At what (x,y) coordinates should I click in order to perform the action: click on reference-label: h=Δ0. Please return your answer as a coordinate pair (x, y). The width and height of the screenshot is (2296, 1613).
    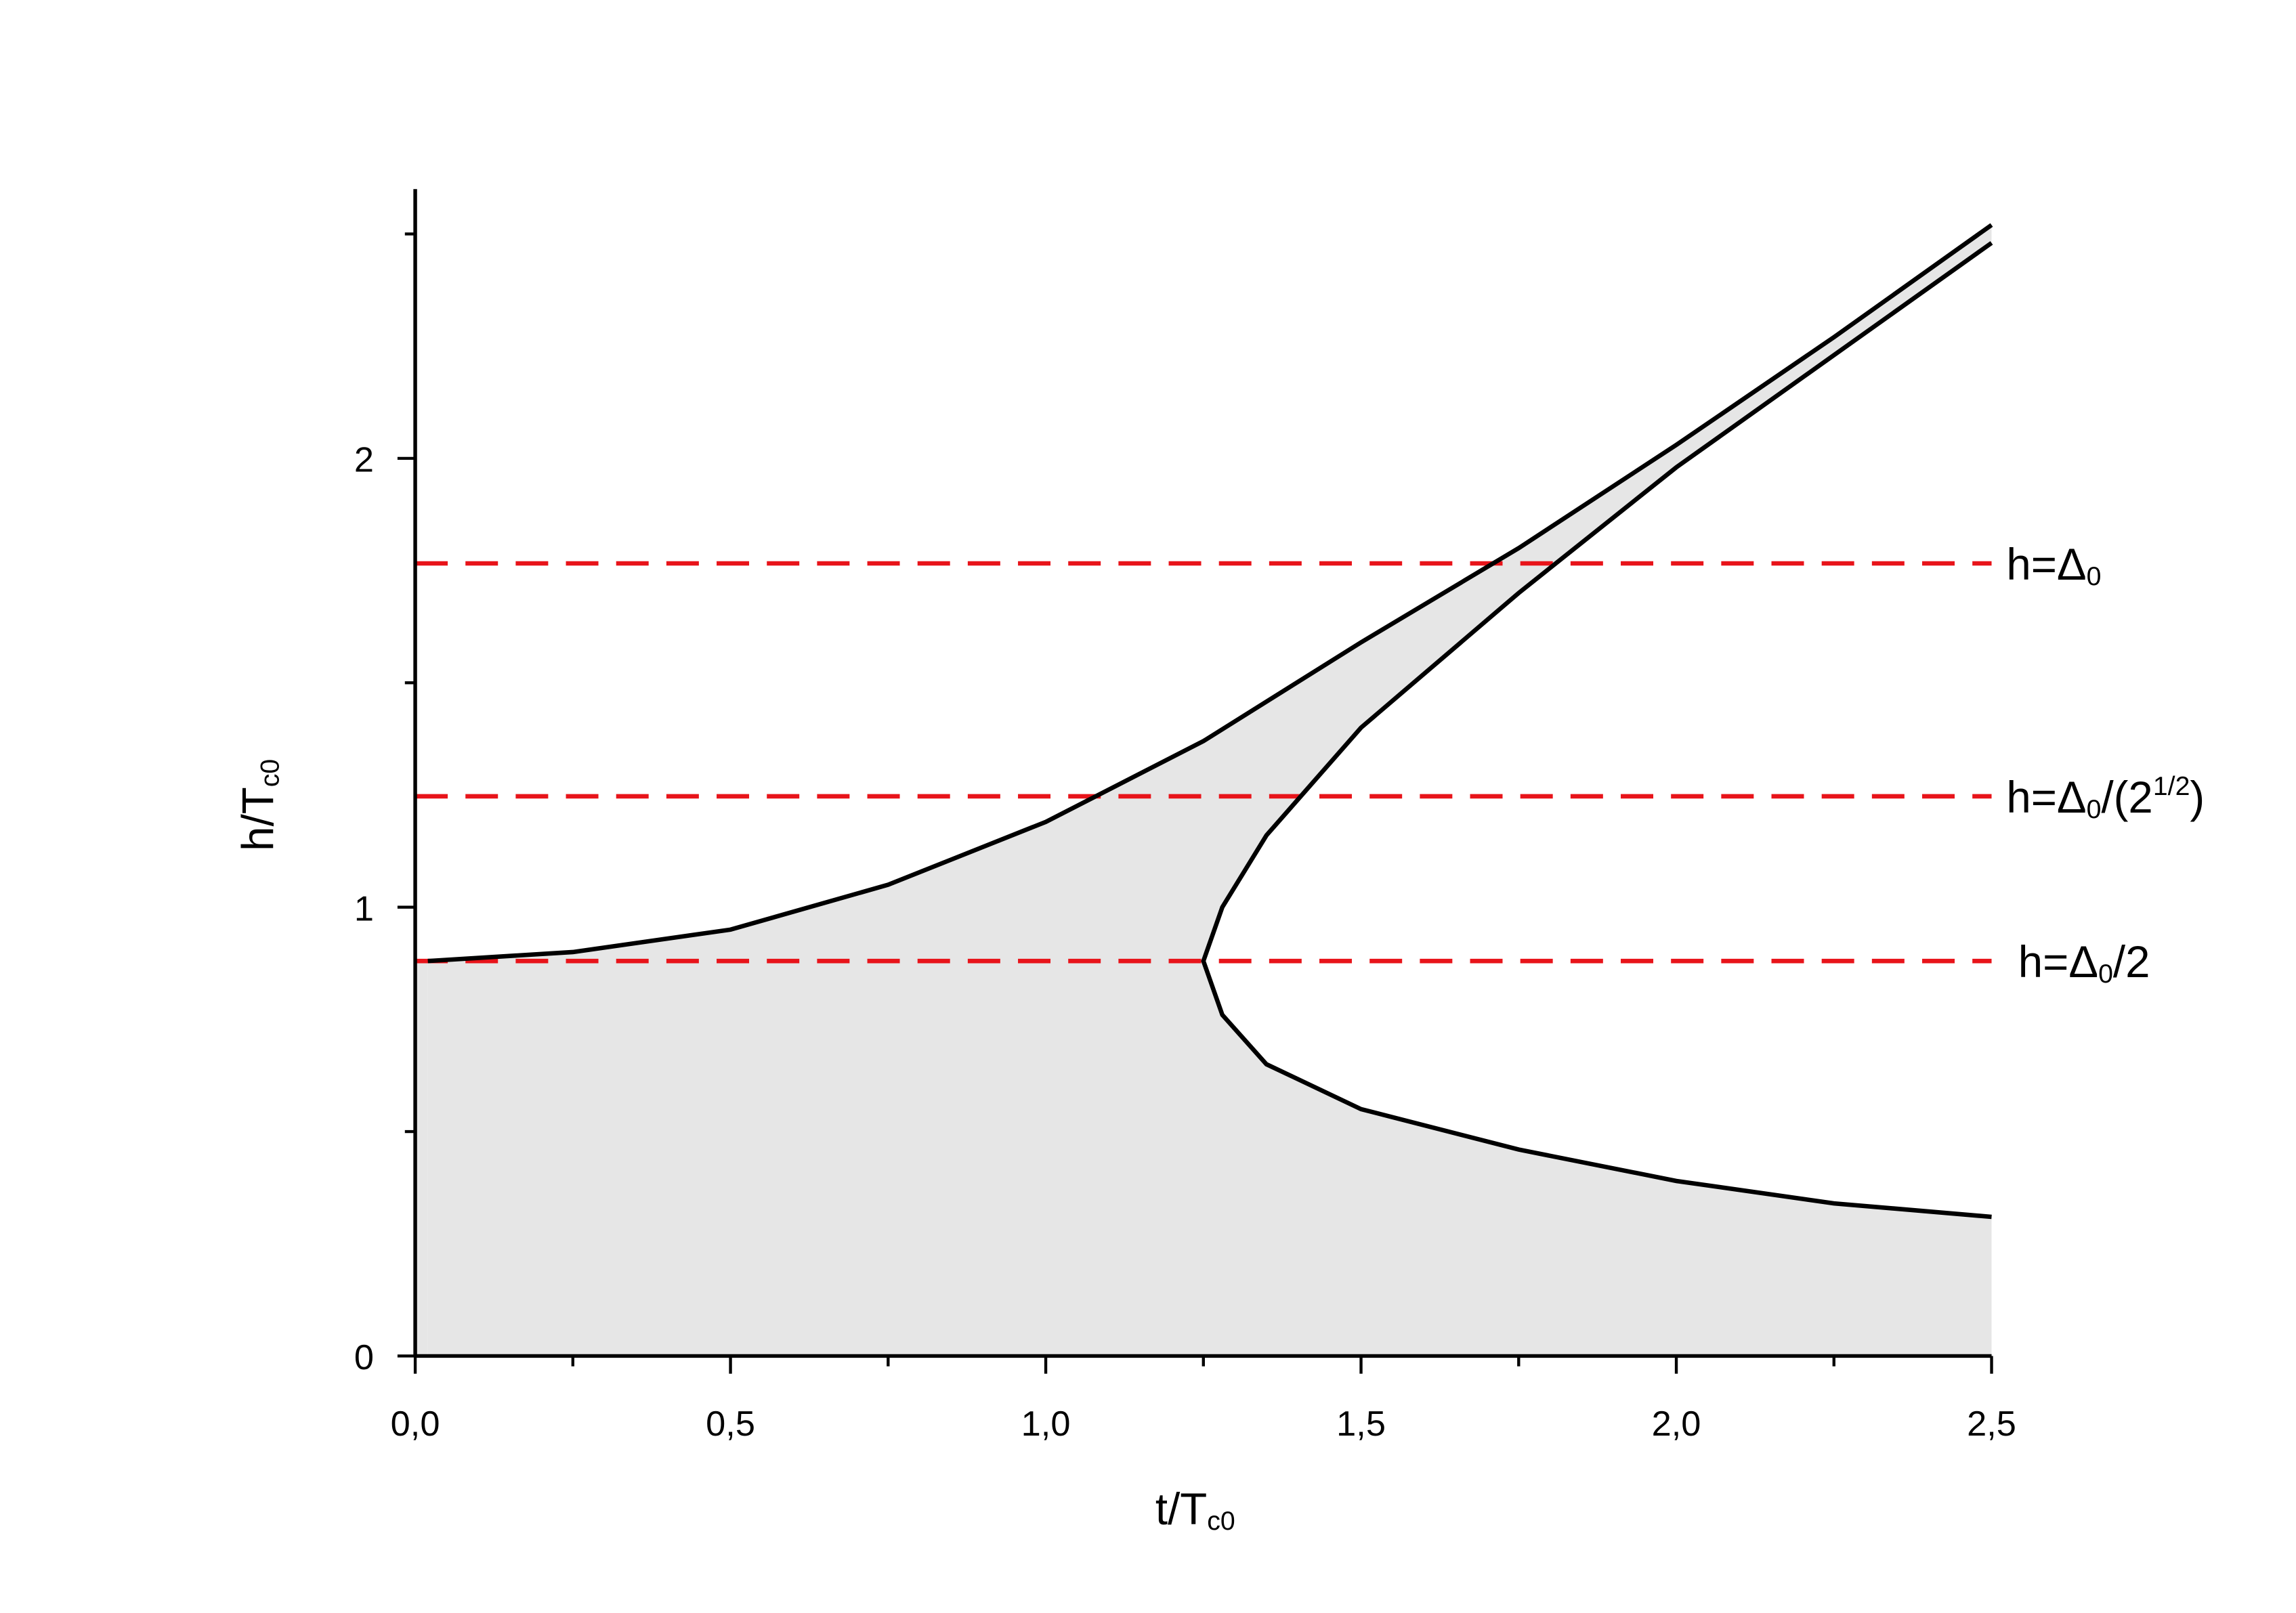
    Looking at the image, I should click on (2053, 565).